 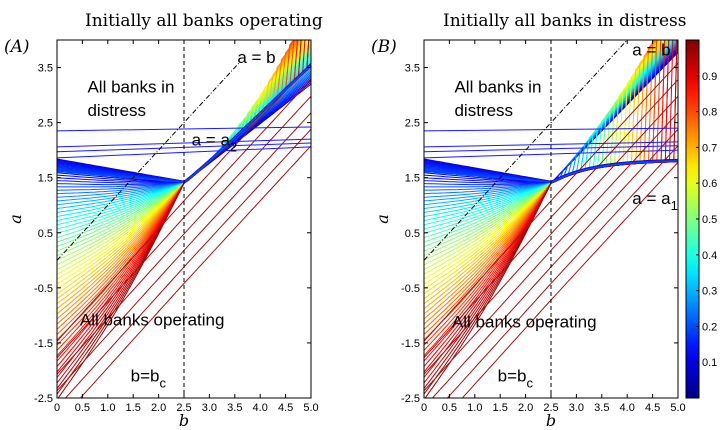 What do you see at coordinates (709, 148) in the screenshot?
I see `colorbar-tick-label: 0.7` at bounding box center [709, 148].